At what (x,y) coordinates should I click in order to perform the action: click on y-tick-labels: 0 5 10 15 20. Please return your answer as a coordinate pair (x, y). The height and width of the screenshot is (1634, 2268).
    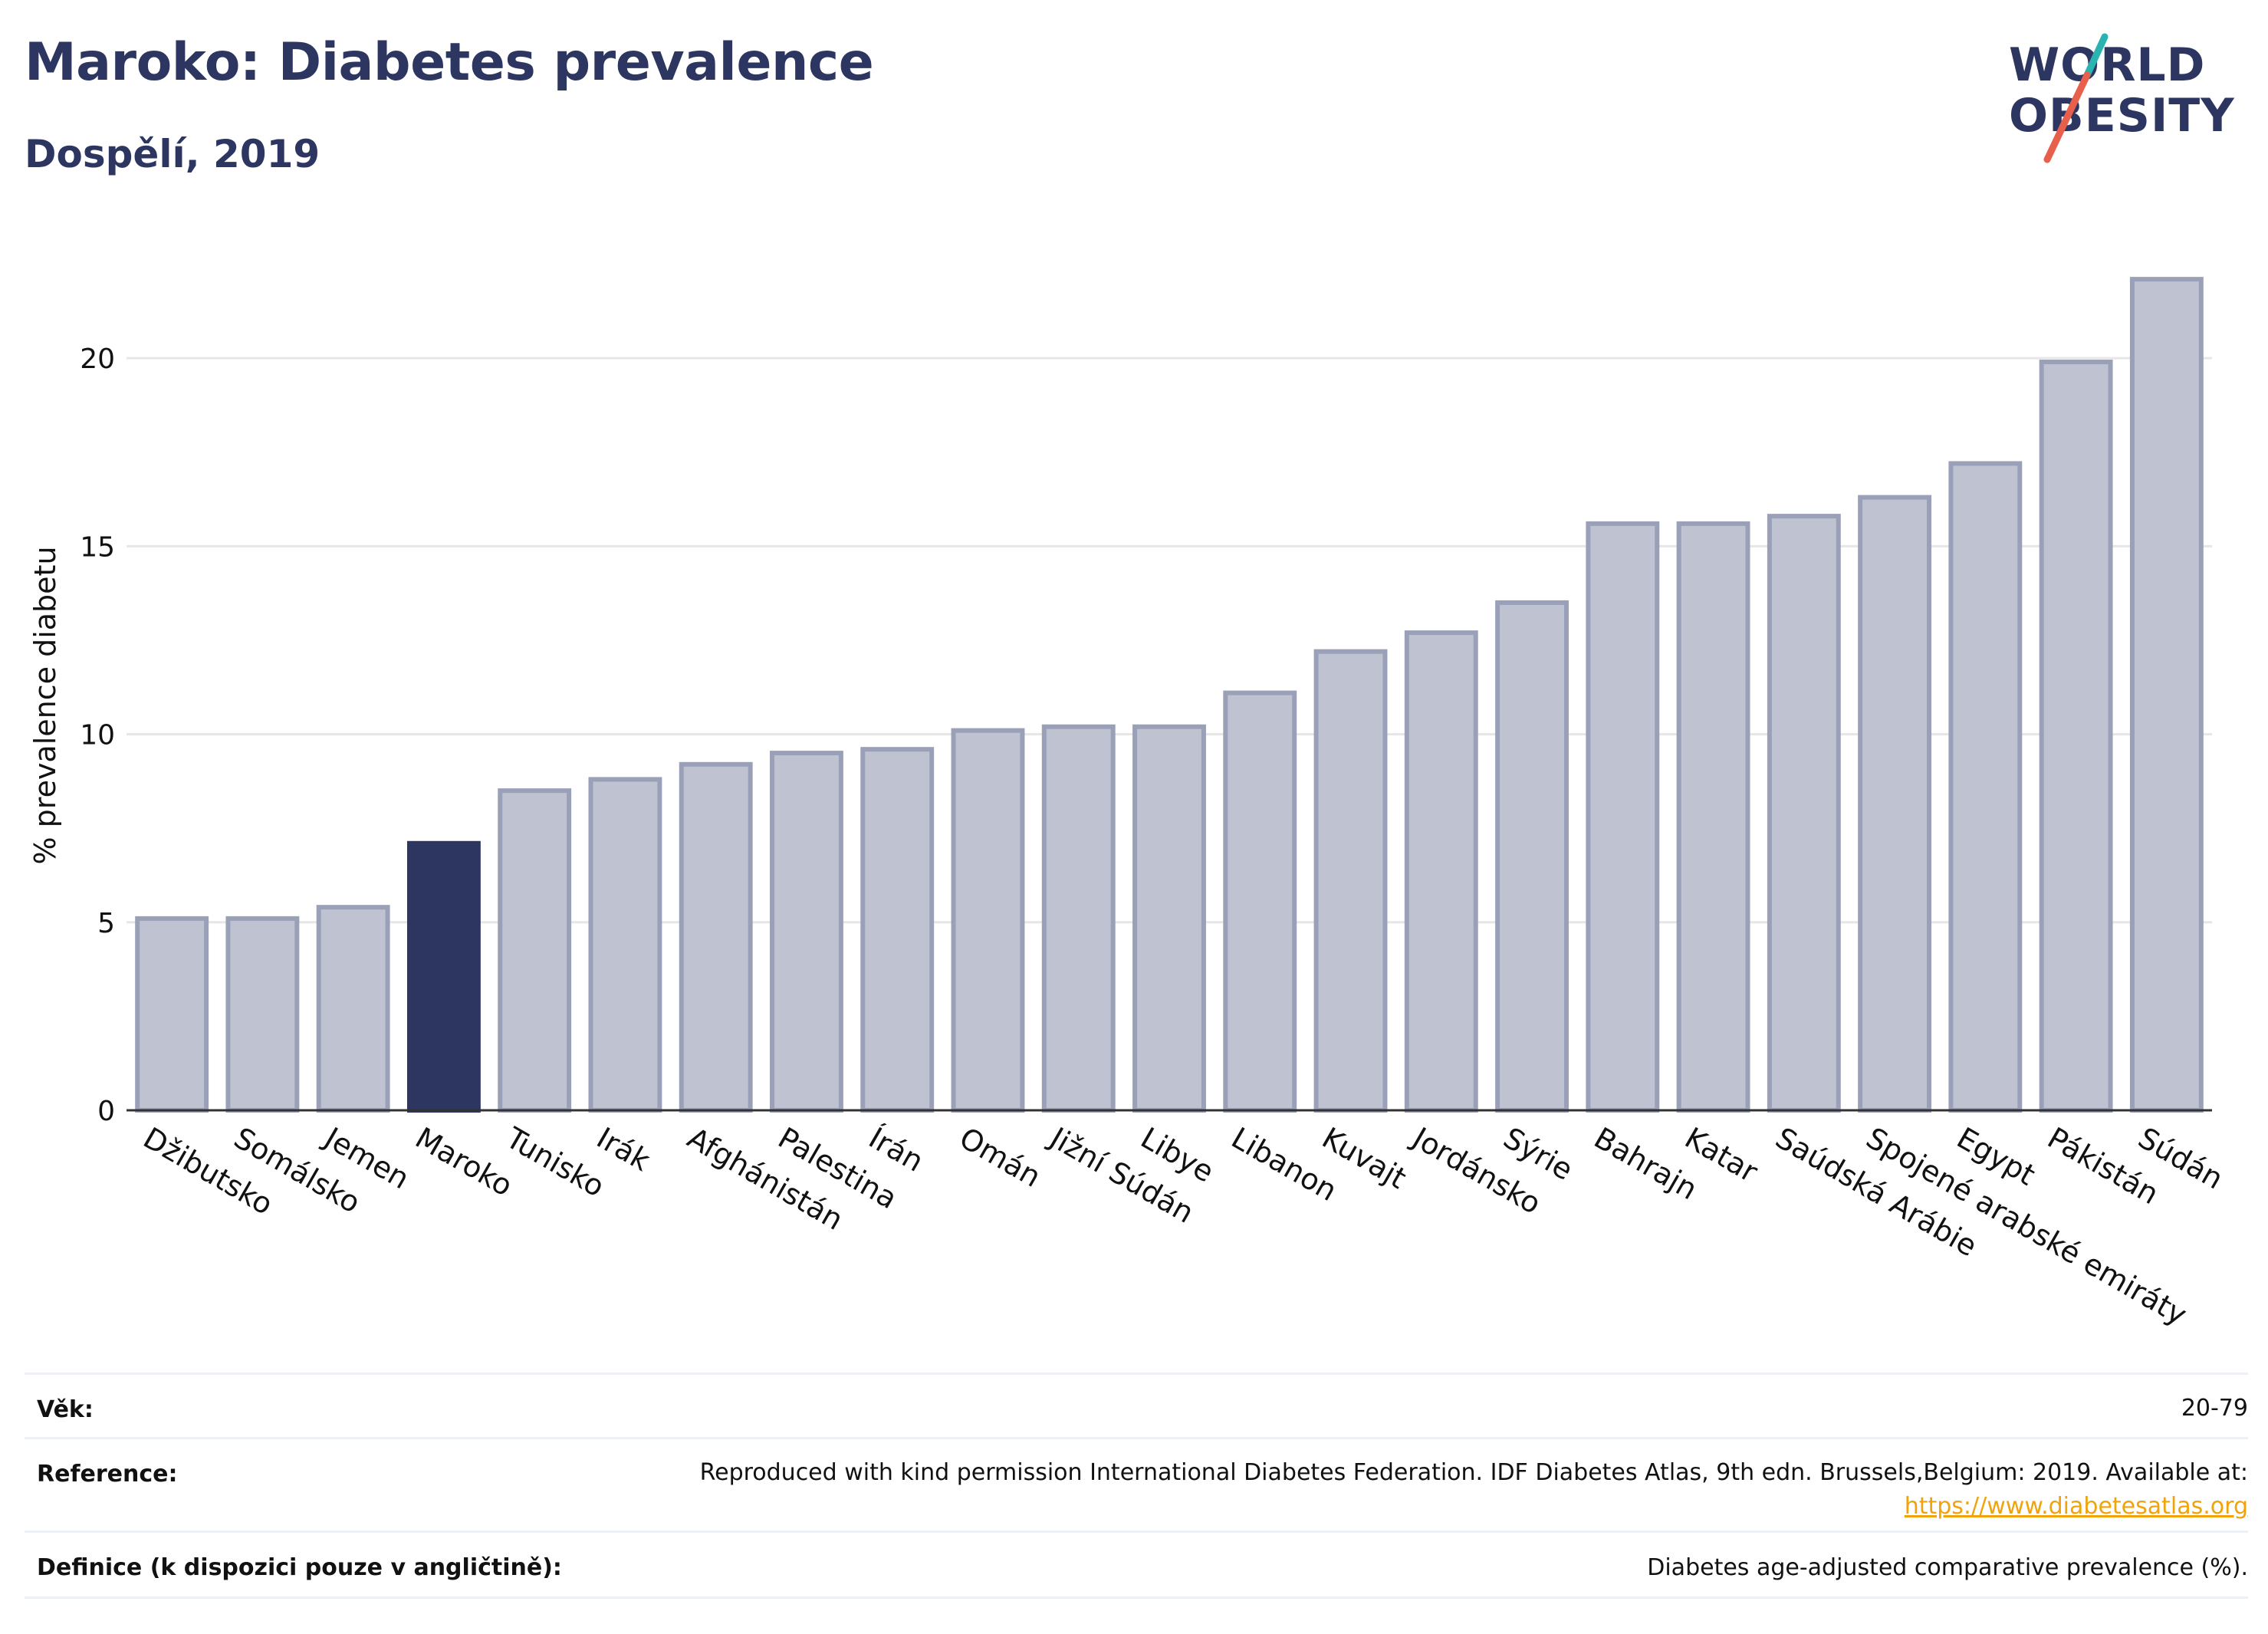
    Looking at the image, I should click on (97, 736).